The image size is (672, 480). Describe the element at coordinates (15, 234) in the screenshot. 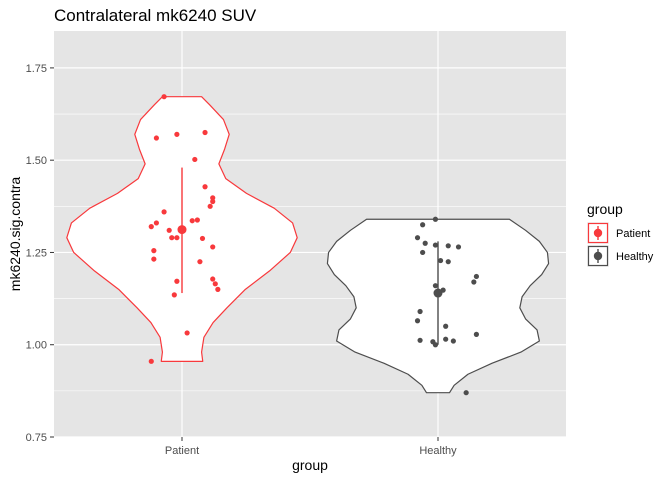

I see `y-axis-title: mk6240.sig.contra` at that location.